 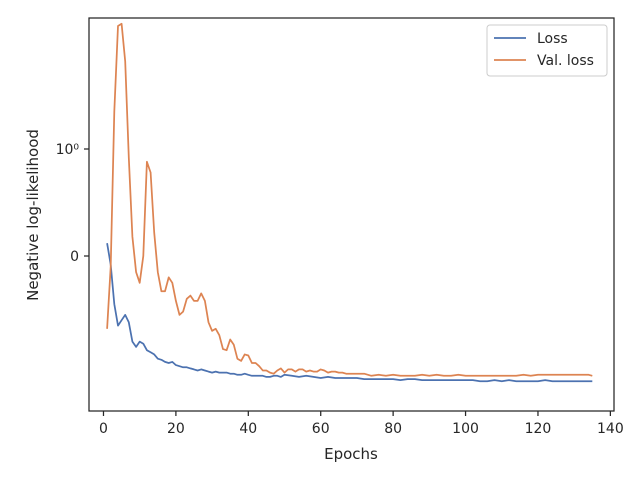 I want to click on y-axis-label: Negative log-likelihood, so click(x=33, y=215).